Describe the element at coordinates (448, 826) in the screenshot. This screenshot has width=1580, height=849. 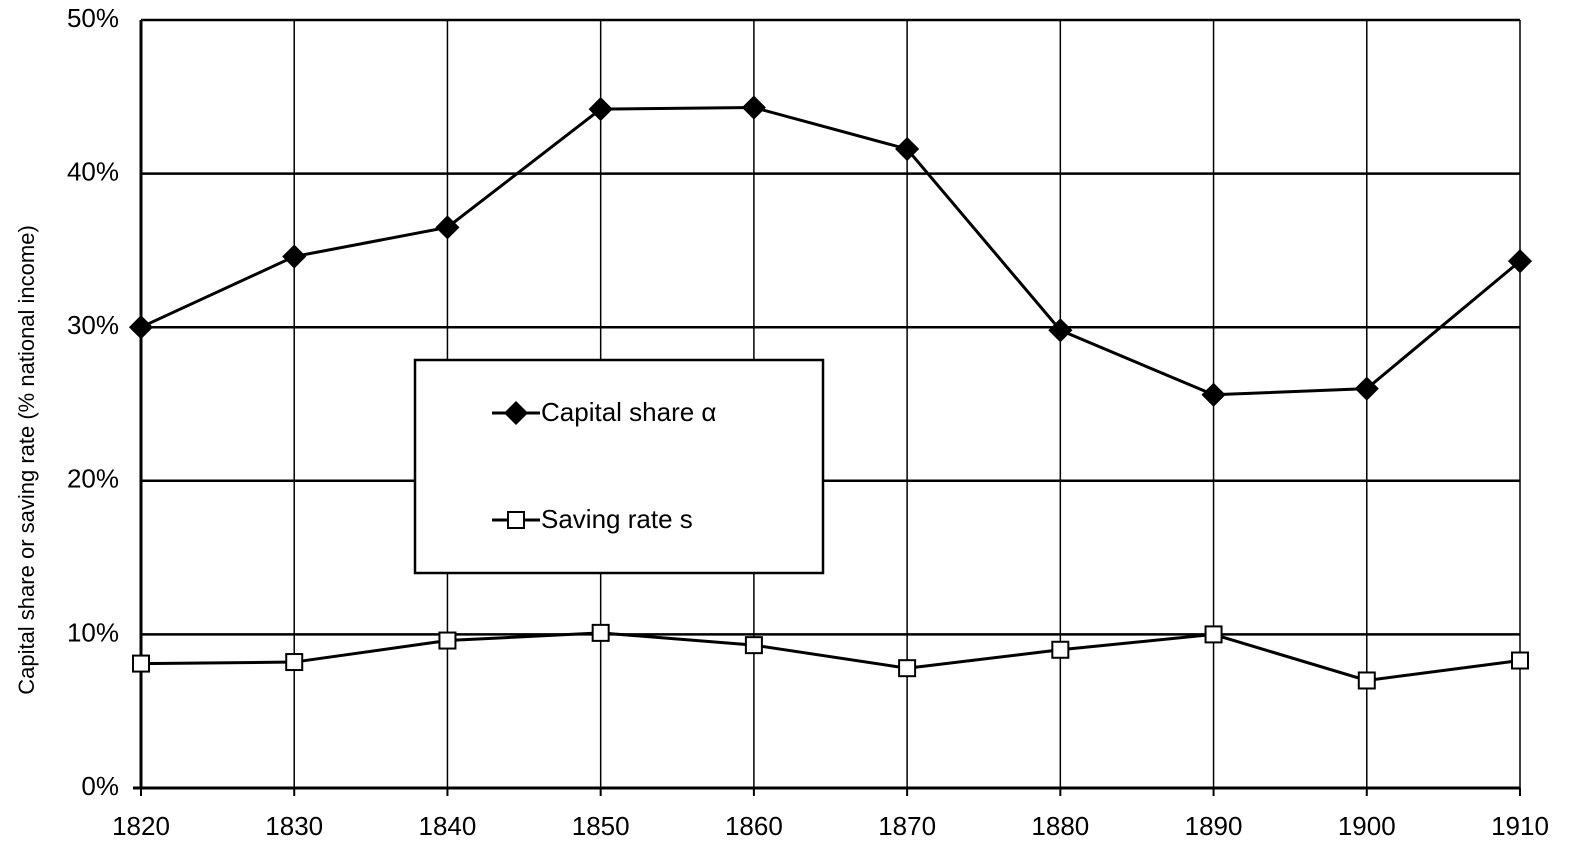
I see `x-tick-label: 1840` at that location.